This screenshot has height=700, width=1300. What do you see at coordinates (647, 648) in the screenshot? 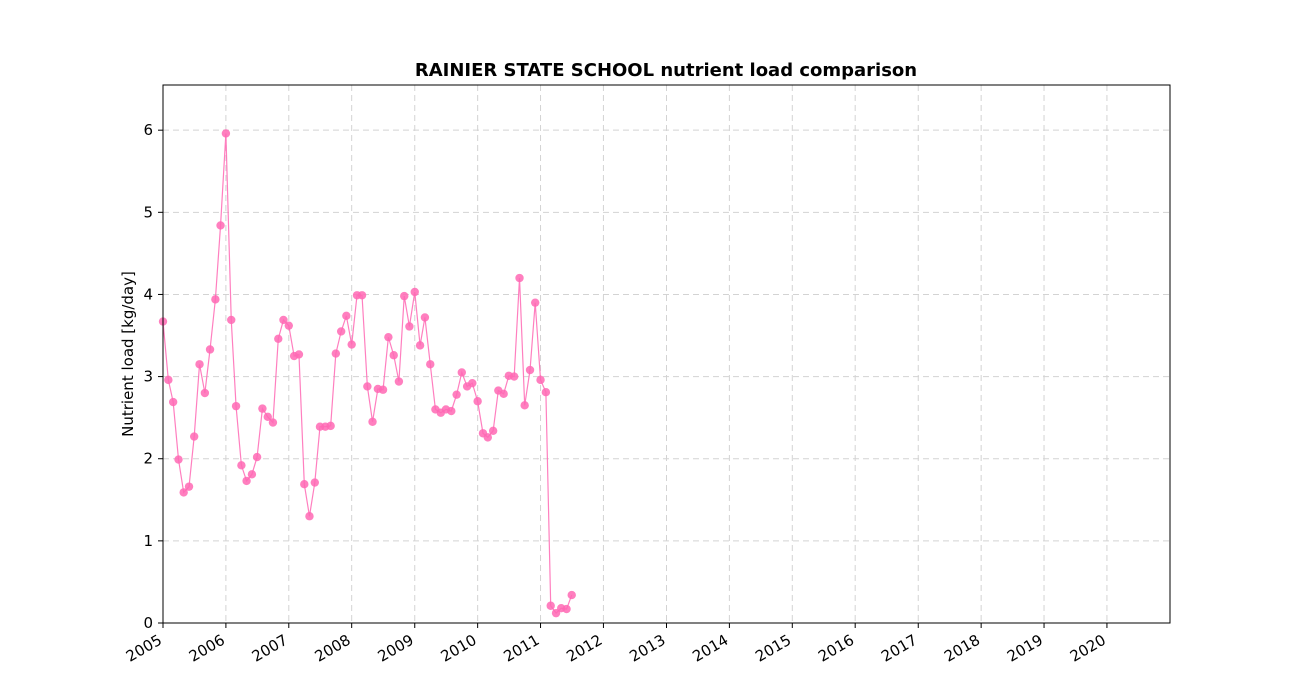
I see `x-tick-label: 2013` at bounding box center [647, 648].